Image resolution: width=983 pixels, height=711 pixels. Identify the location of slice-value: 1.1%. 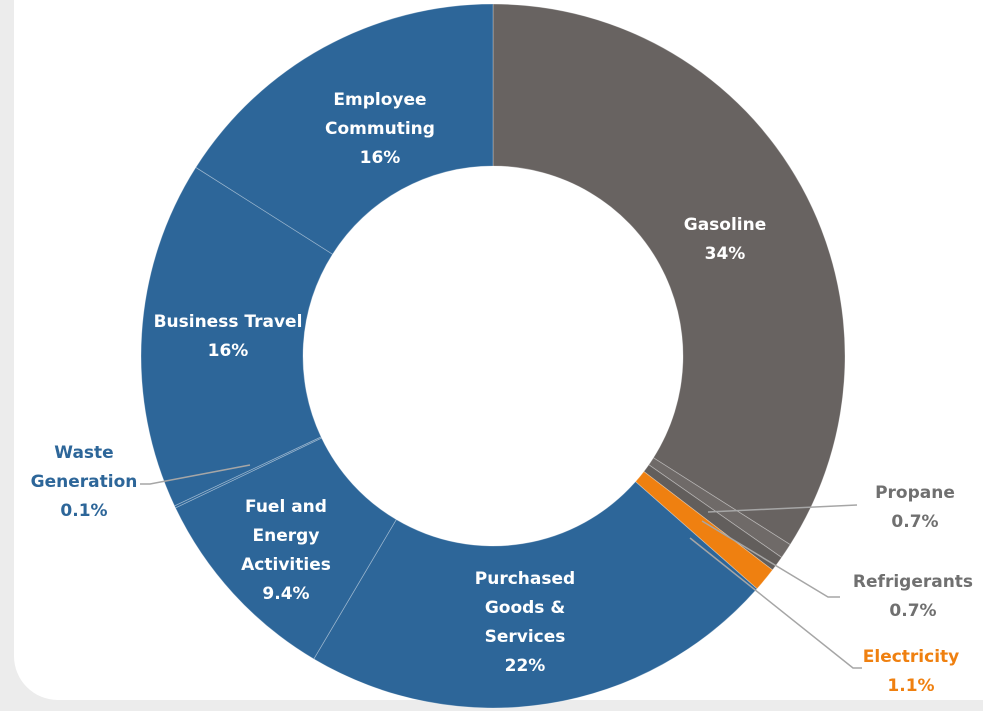
(911, 686).